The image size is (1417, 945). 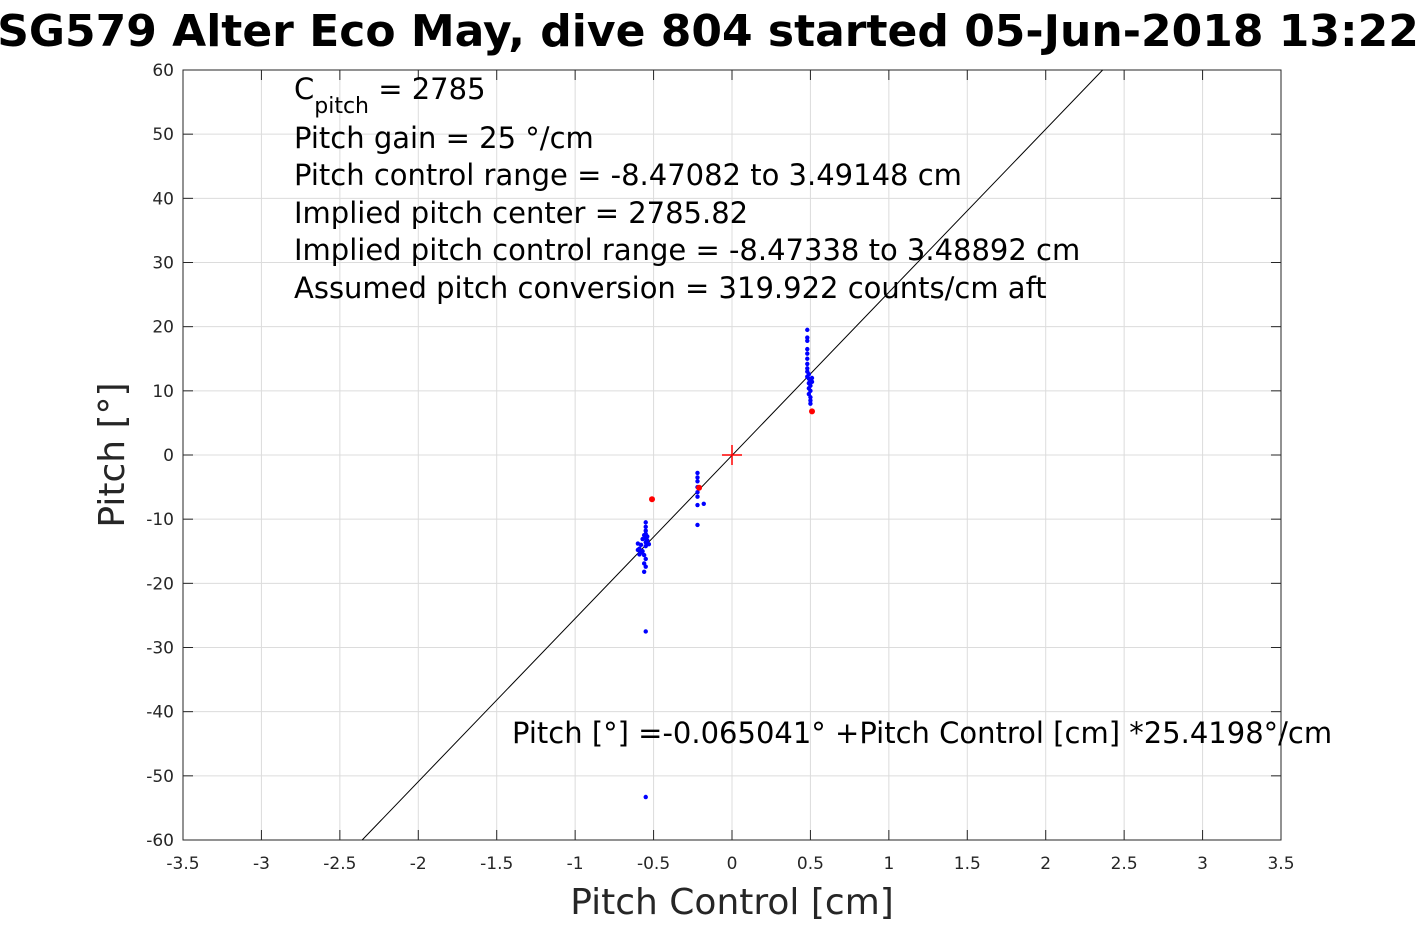 I want to click on x-tick-label: 0, so click(x=732, y=864).